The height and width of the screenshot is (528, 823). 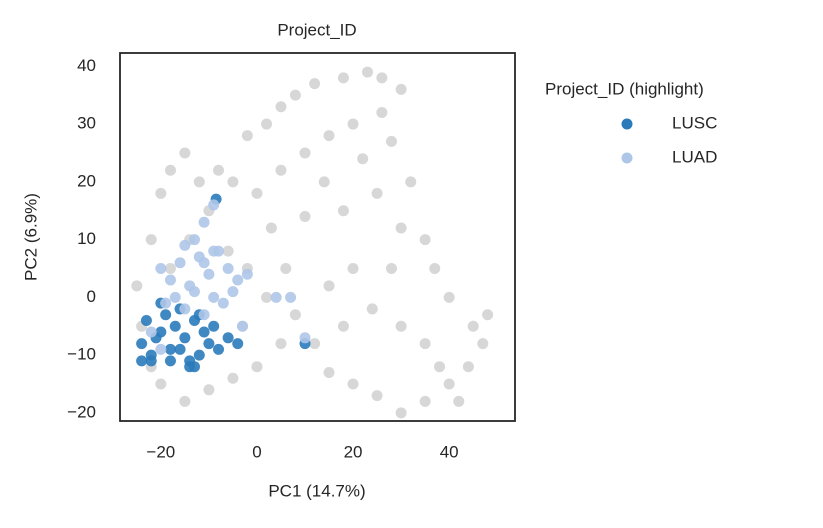 What do you see at coordinates (86, 238) in the screenshot?
I see `y-tick-label: 10` at bounding box center [86, 238].